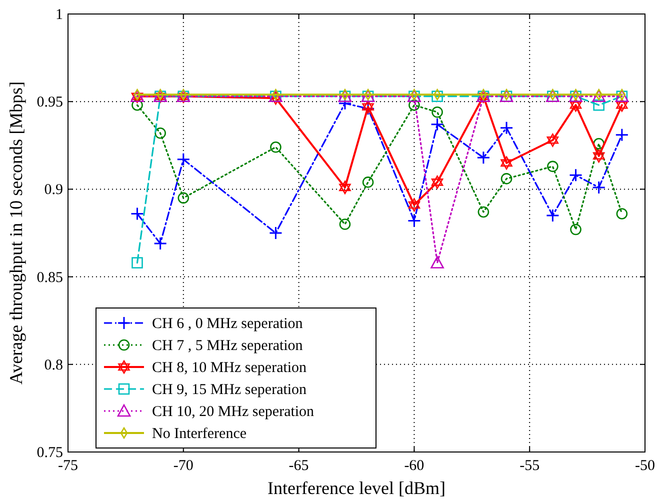 This screenshot has height=502, width=658. Describe the element at coordinates (530, 466) in the screenshot. I see `x-tick-label: -55` at that location.